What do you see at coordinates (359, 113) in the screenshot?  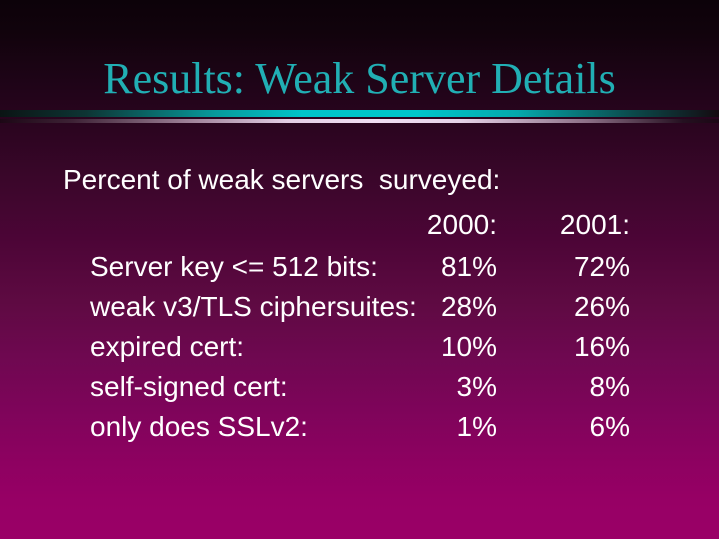 I see `divider-teal-bar` at bounding box center [359, 113].